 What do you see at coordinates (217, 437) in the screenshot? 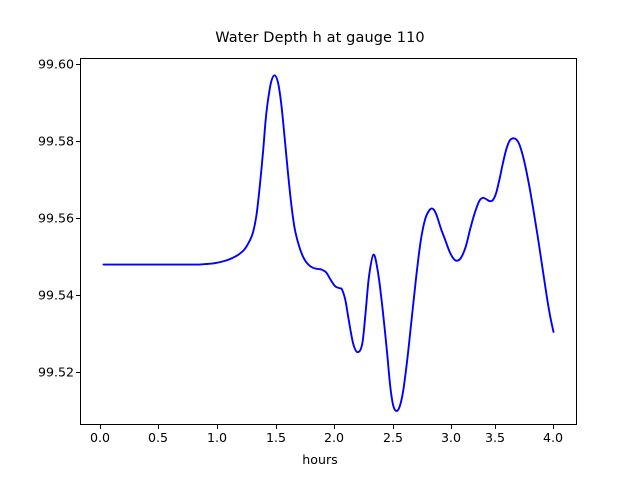
I see `x-axis-tick-label: 1.0` at bounding box center [217, 437].